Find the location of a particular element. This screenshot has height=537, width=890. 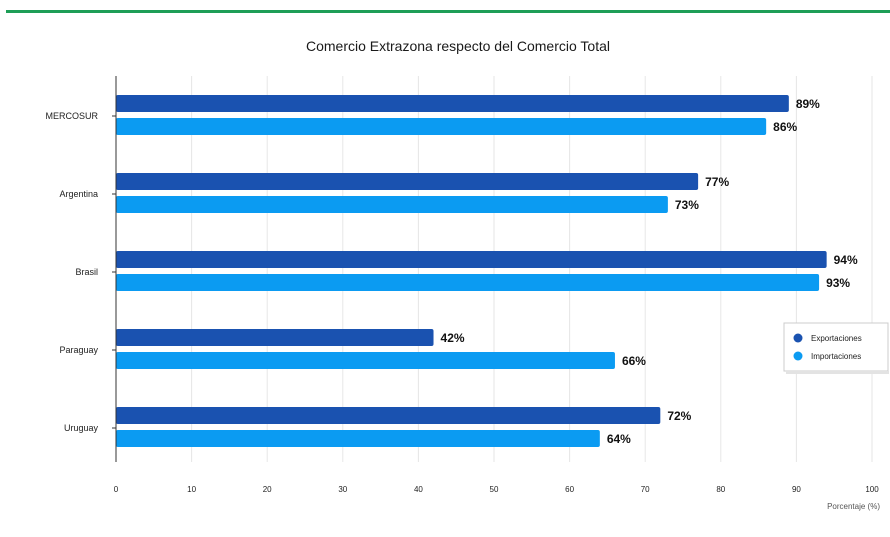

bar-exportaciones-brasil is located at coordinates (471, 259).